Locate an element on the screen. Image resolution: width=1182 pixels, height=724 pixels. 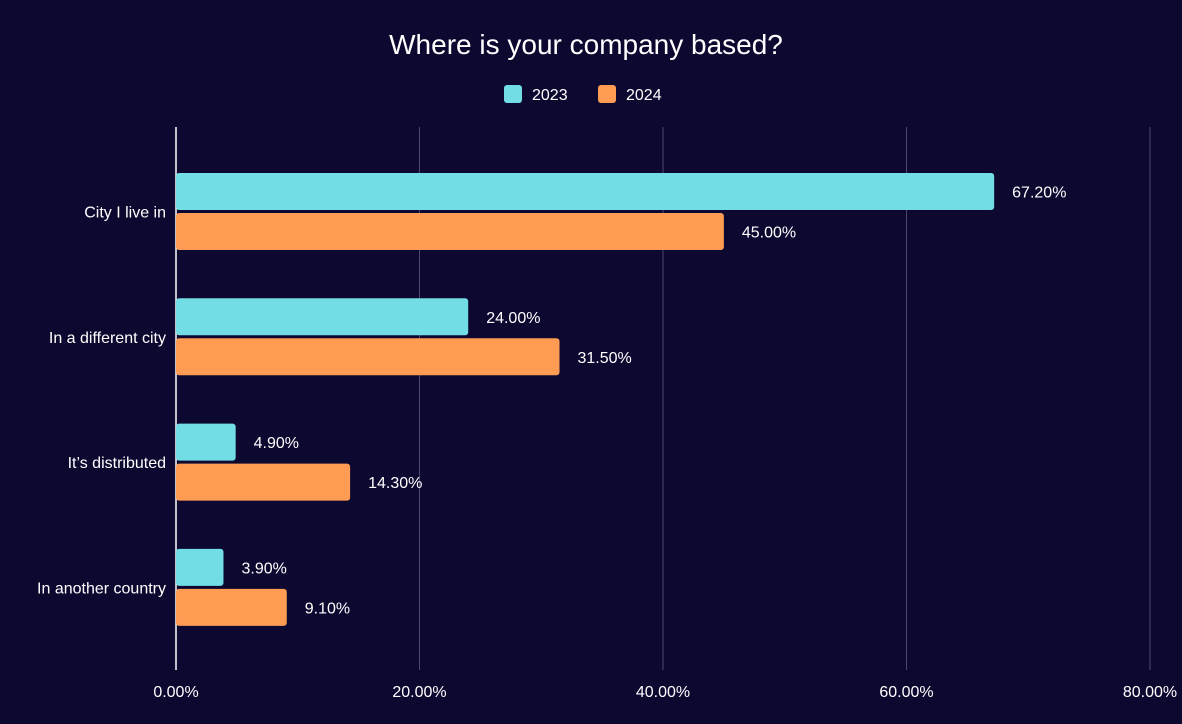
x-tick-label-3: 60.00% is located at coordinates (906, 692).